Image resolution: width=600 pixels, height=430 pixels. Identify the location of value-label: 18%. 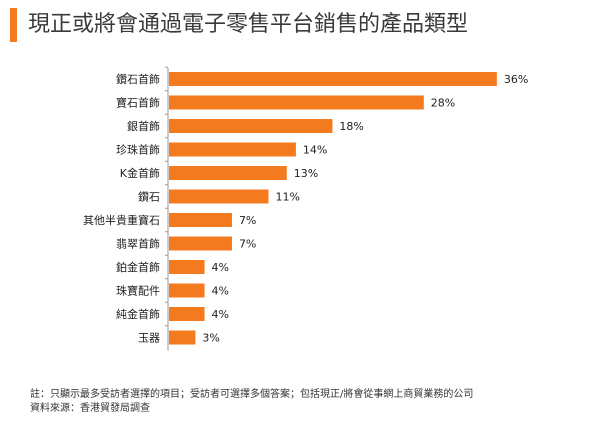
(351, 126).